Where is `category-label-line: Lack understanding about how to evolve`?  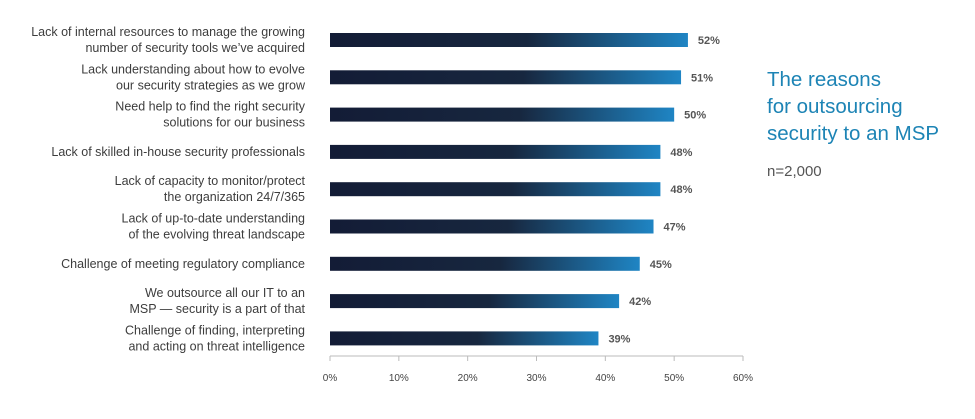 category-label-line: Lack understanding about how to evolve is located at coordinates (193, 69).